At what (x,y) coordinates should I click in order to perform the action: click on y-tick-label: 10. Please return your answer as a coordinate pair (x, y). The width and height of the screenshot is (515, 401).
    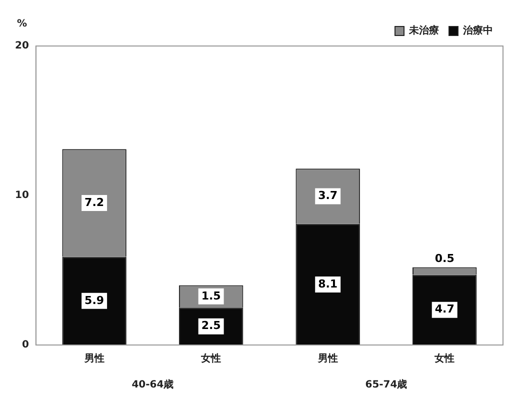
    Looking at the image, I should click on (21, 196).